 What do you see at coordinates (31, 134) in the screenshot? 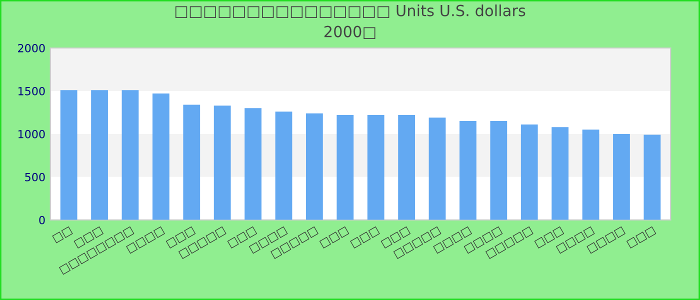
I see `y-tick-label: 1000` at bounding box center [31, 134].